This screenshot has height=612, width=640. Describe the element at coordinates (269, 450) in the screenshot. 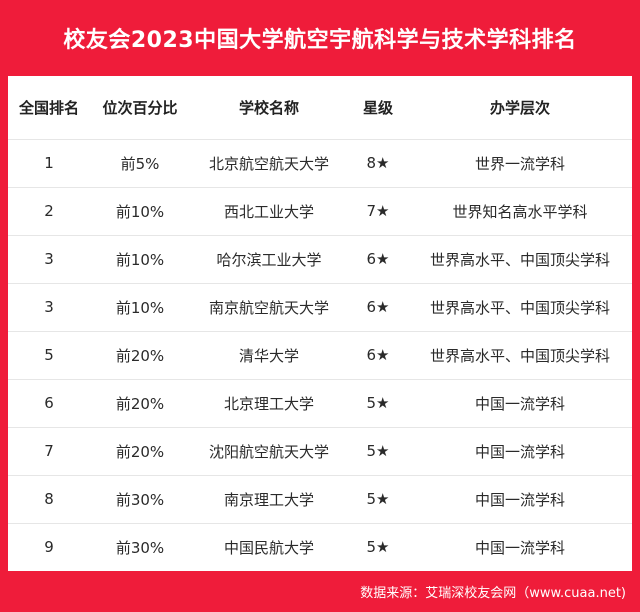

I see `cell-school: 沈阳航空航天大学` at that location.